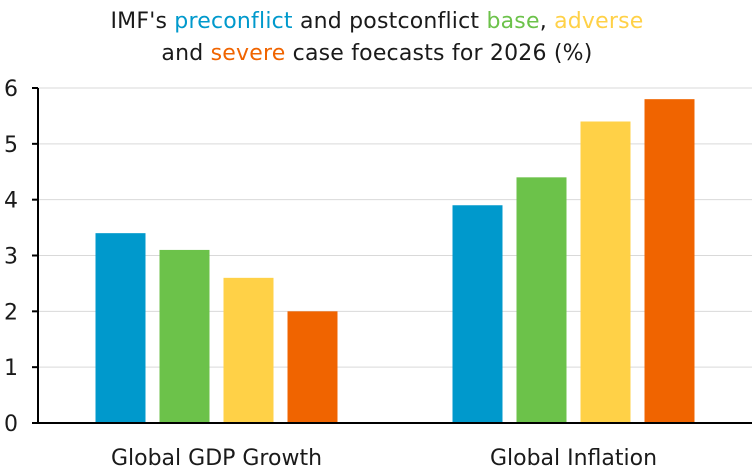  I want to click on y-tick-label: 2, so click(11, 312).